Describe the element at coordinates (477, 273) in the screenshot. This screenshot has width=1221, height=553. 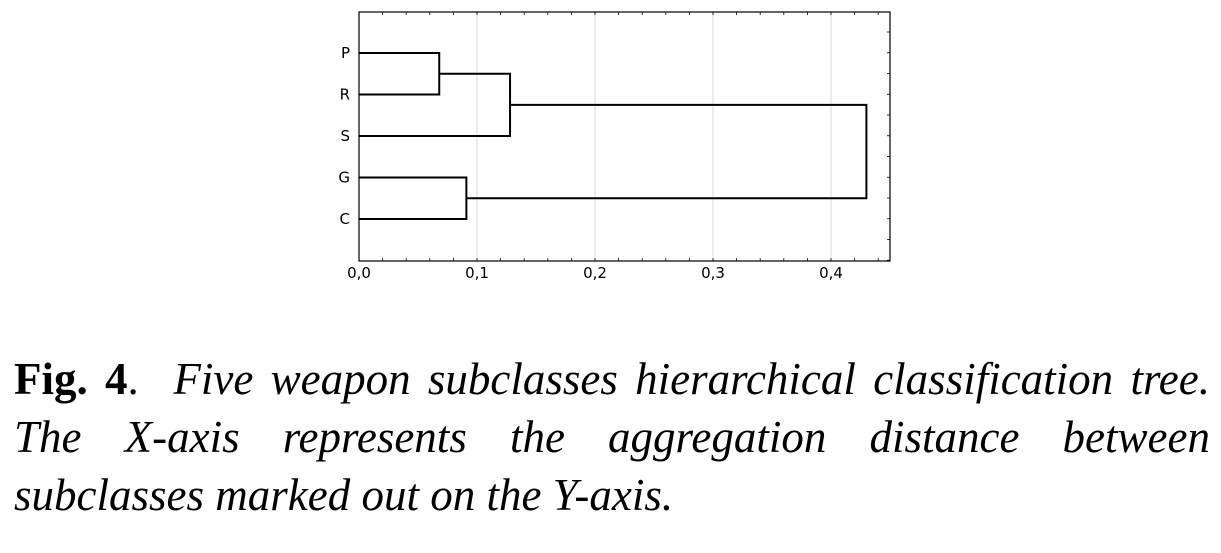
I see `x-tick-label-1: 0,1` at that location.